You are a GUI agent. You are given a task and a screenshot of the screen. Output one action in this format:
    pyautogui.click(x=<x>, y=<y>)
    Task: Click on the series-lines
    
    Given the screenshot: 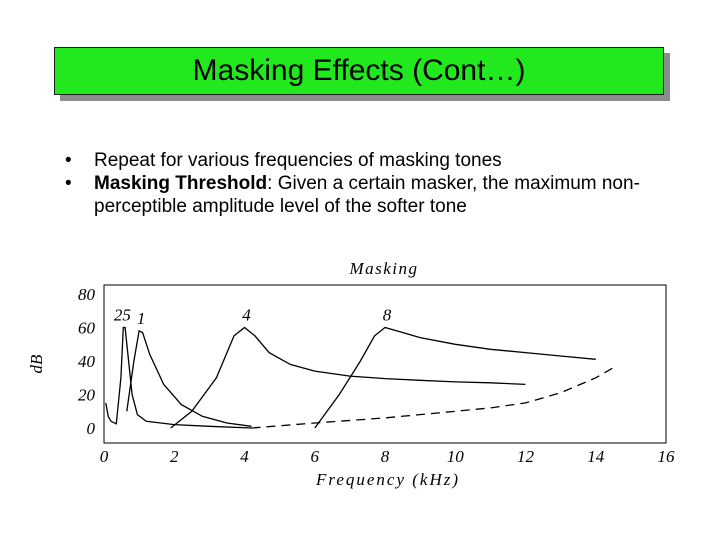 What is the action you would take?
    pyautogui.click(x=359, y=377)
    